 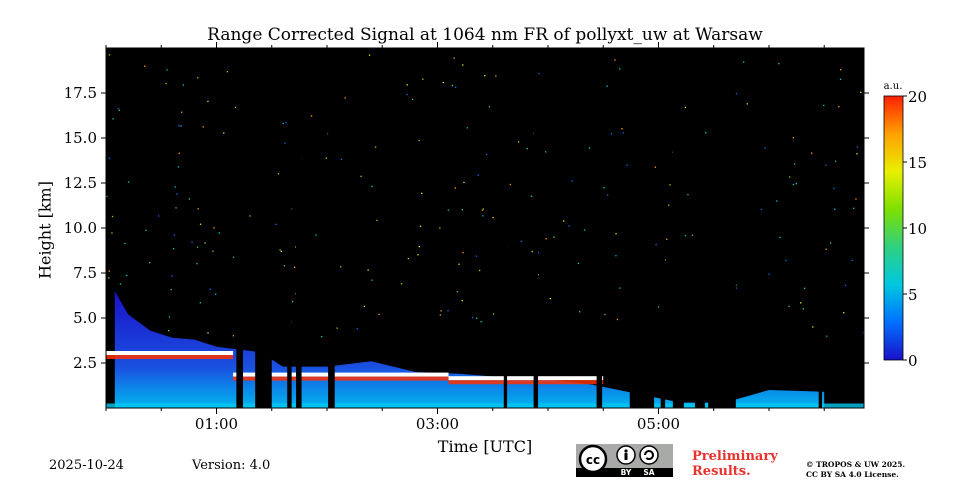 I want to click on y-tick-label: 17.5, so click(x=80, y=93).